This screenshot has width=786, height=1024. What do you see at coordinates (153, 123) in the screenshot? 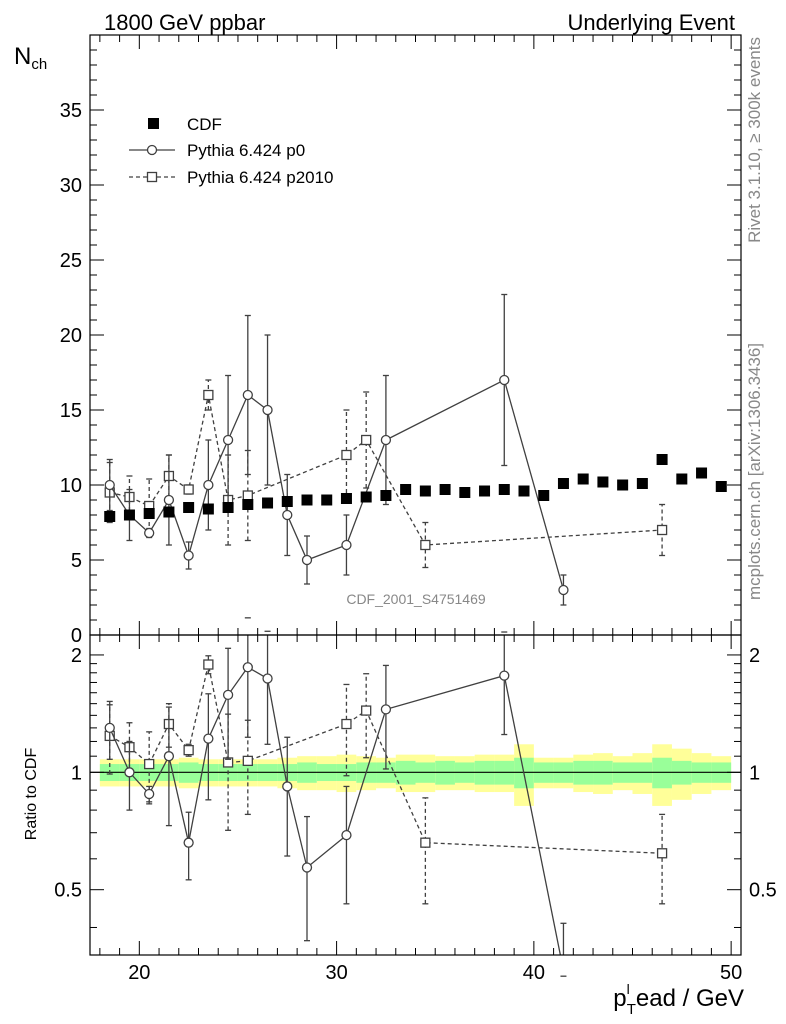
I see `legend-marker-cdf` at bounding box center [153, 123].